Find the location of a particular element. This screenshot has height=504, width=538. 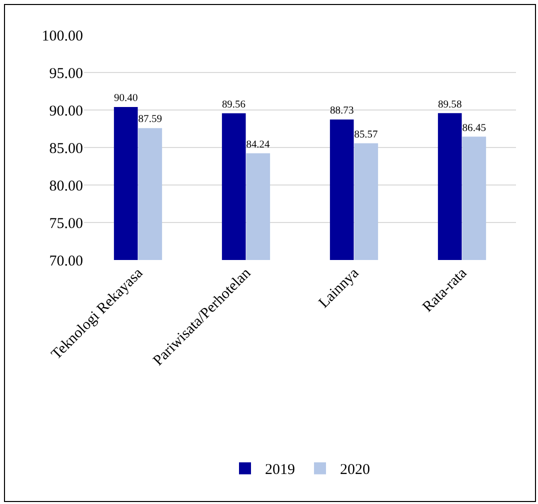

y-tick-label: 90.00 is located at coordinates (66, 111).